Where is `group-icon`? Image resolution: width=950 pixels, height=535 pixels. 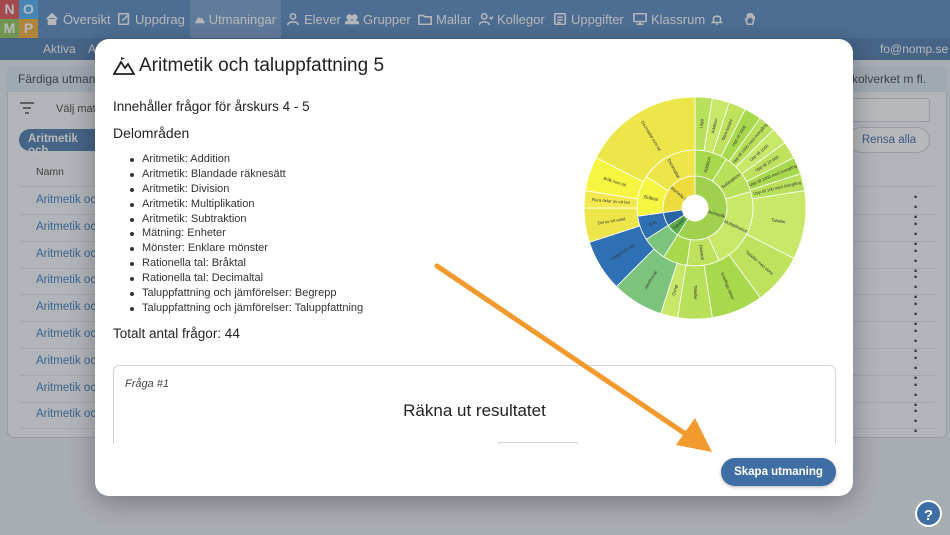
group-icon is located at coordinates (352, 19).